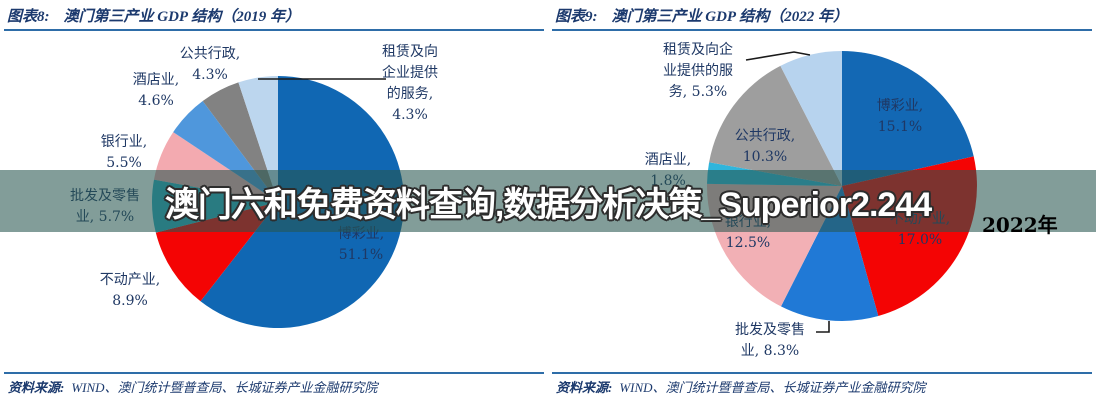 The image size is (1096, 400). What do you see at coordinates (770, 341) in the screenshot?
I see `pie-slice-label: 批发及零售业, 8.3%` at bounding box center [770, 341].